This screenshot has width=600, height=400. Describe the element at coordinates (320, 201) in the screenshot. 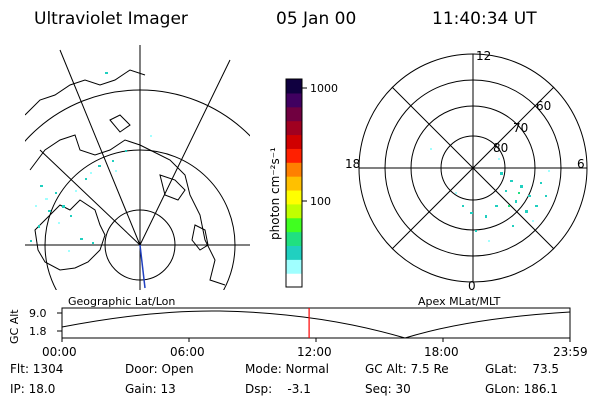

I see `colorbar-tick-label-100: 100` at that location.